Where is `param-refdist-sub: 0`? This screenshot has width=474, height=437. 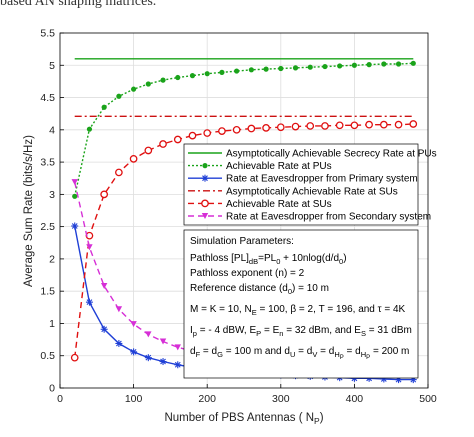 param-refdist-sub: 0 is located at coordinates (290, 291).